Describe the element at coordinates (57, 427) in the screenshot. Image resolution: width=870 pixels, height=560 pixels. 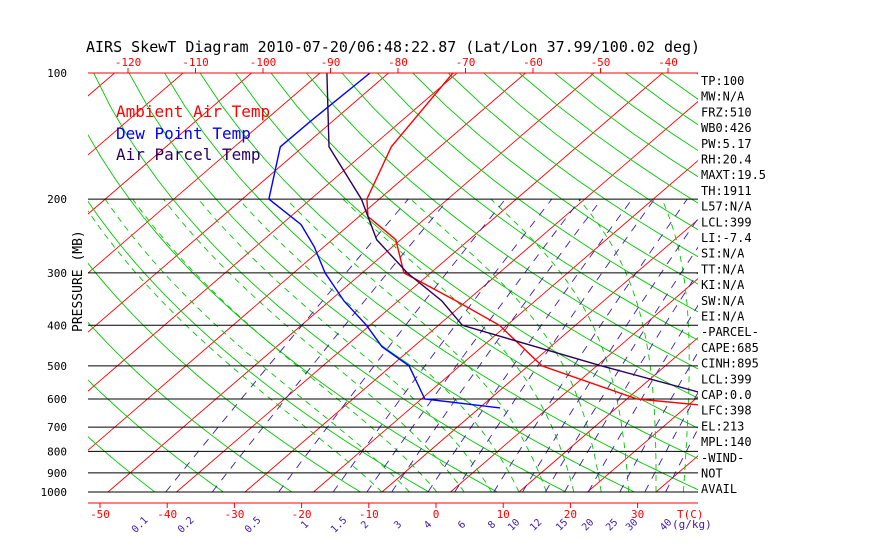
I see `pressure-tick-label: 700` at that location.